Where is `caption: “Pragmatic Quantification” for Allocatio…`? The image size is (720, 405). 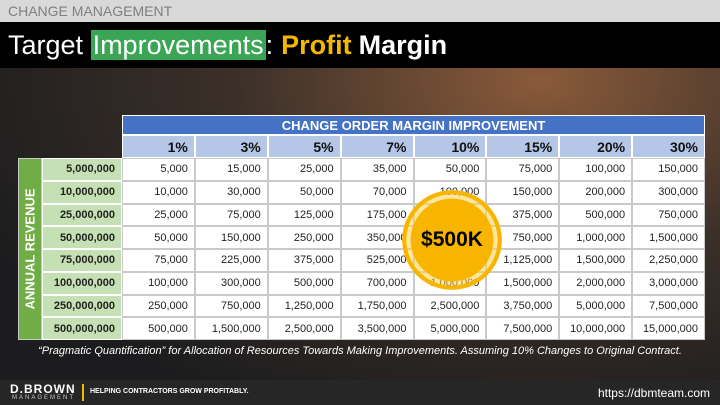 caption: “Pragmatic Quantification” for Allocatio… is located at coordinates (360, 351).